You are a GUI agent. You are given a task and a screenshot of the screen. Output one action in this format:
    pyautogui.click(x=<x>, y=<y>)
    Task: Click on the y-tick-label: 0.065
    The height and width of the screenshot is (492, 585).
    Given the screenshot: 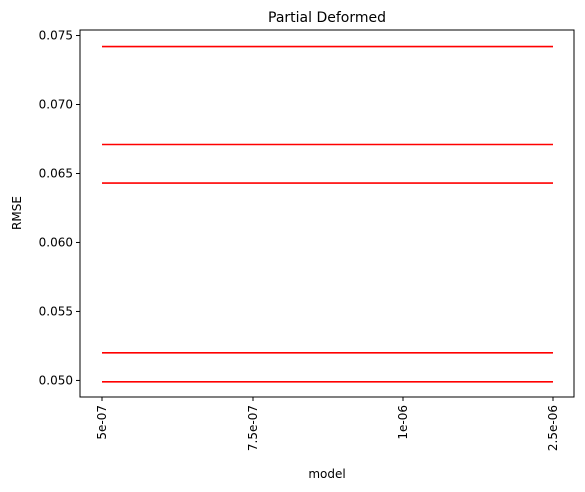 What is the action you would take?
    pyautogui.click(x=56, y=173)
    